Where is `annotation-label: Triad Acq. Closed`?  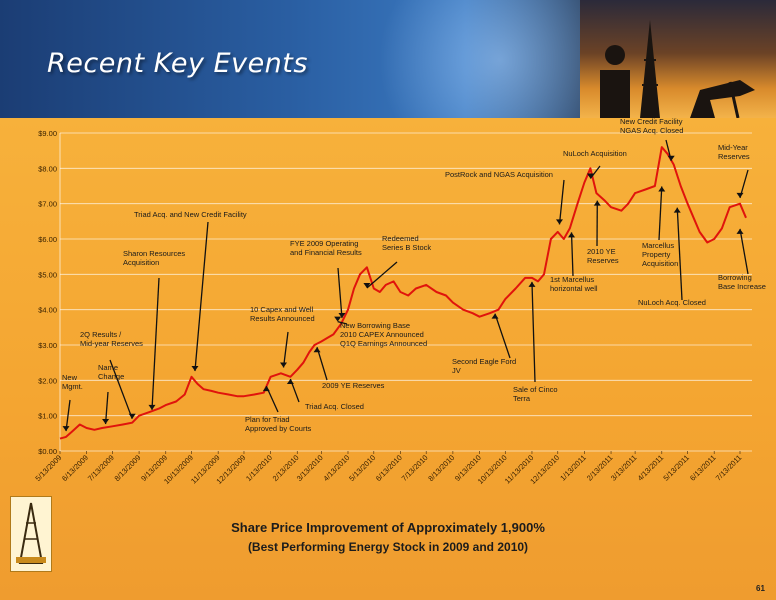
annotation-label: Triad Acq. Closed is located at coordinates (334, 406).